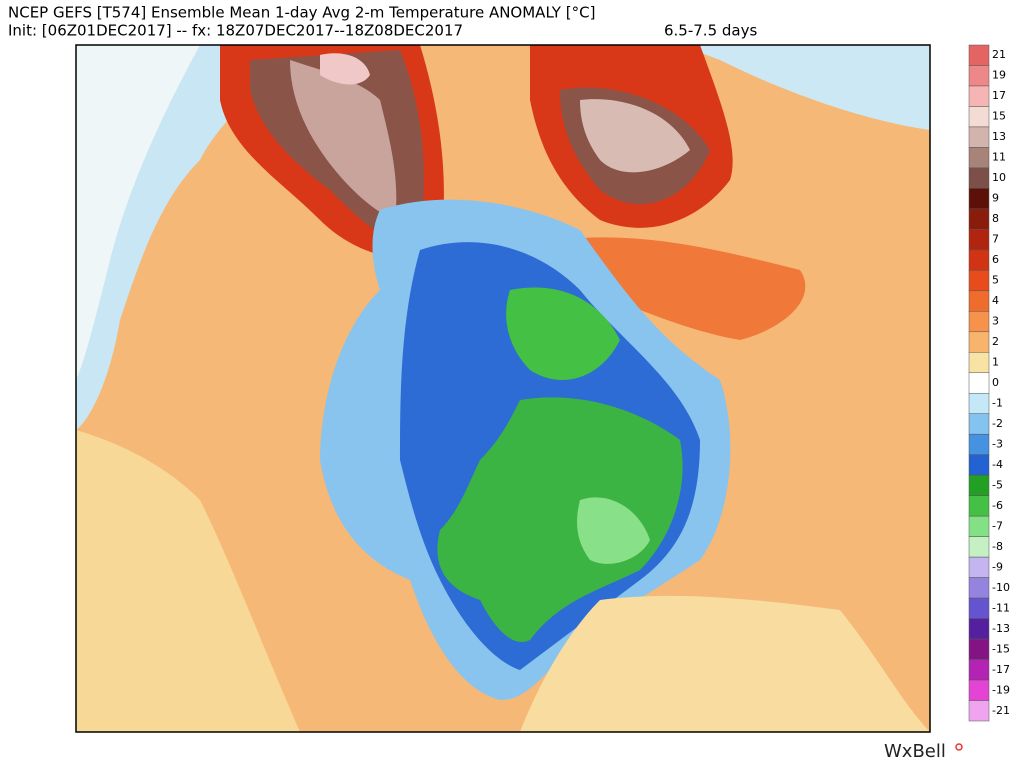 Image resolution: width=1024 pixels, height=768 pixels. I want to click on colorbar-label: 3, so click(995, 321).